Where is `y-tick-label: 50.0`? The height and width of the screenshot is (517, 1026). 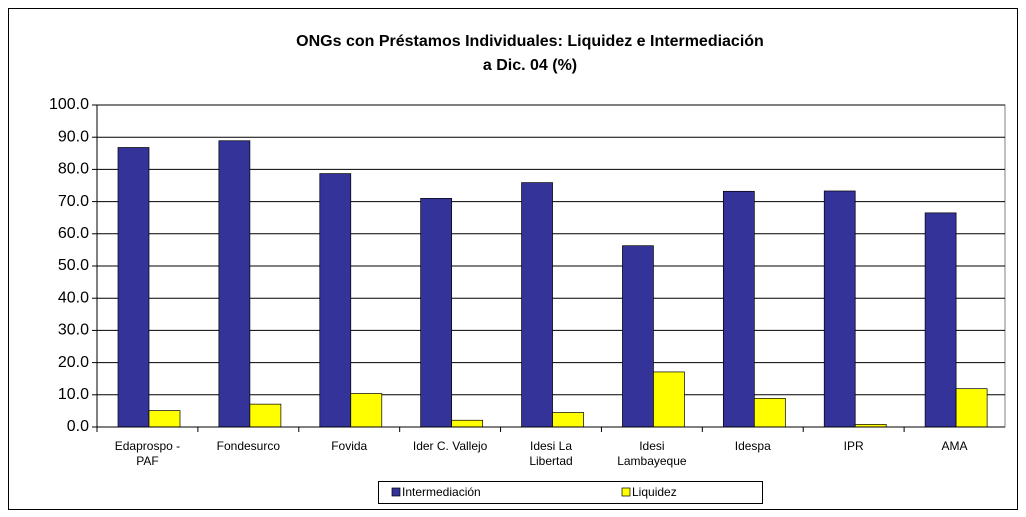
y-tick-label: 50.0 is located at coordinates (73, 265).